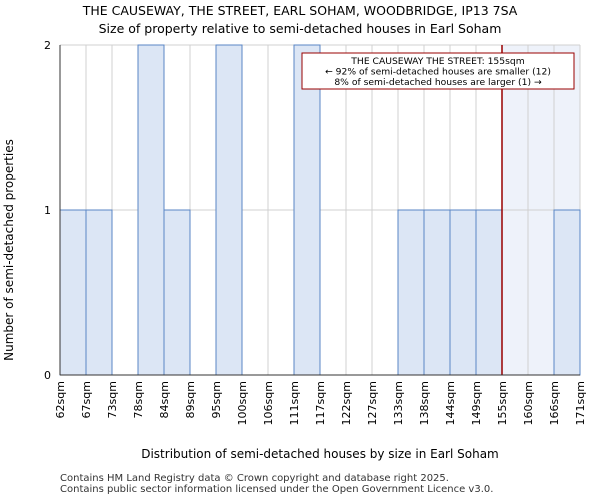  What do you see at coordinates (47, 210) in the screenshot?
I see `y-tick-label: 1` at bounding box center [47, 210].